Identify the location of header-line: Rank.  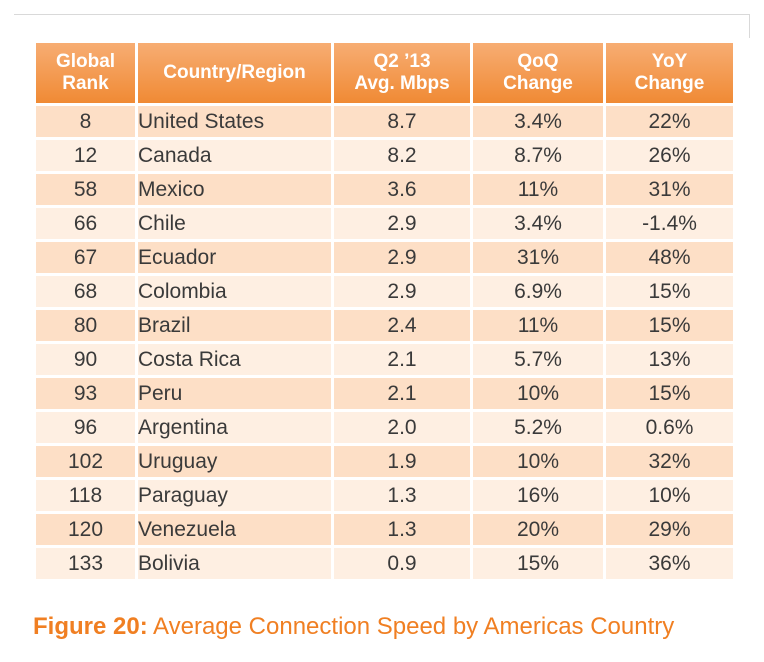
(85, 83).